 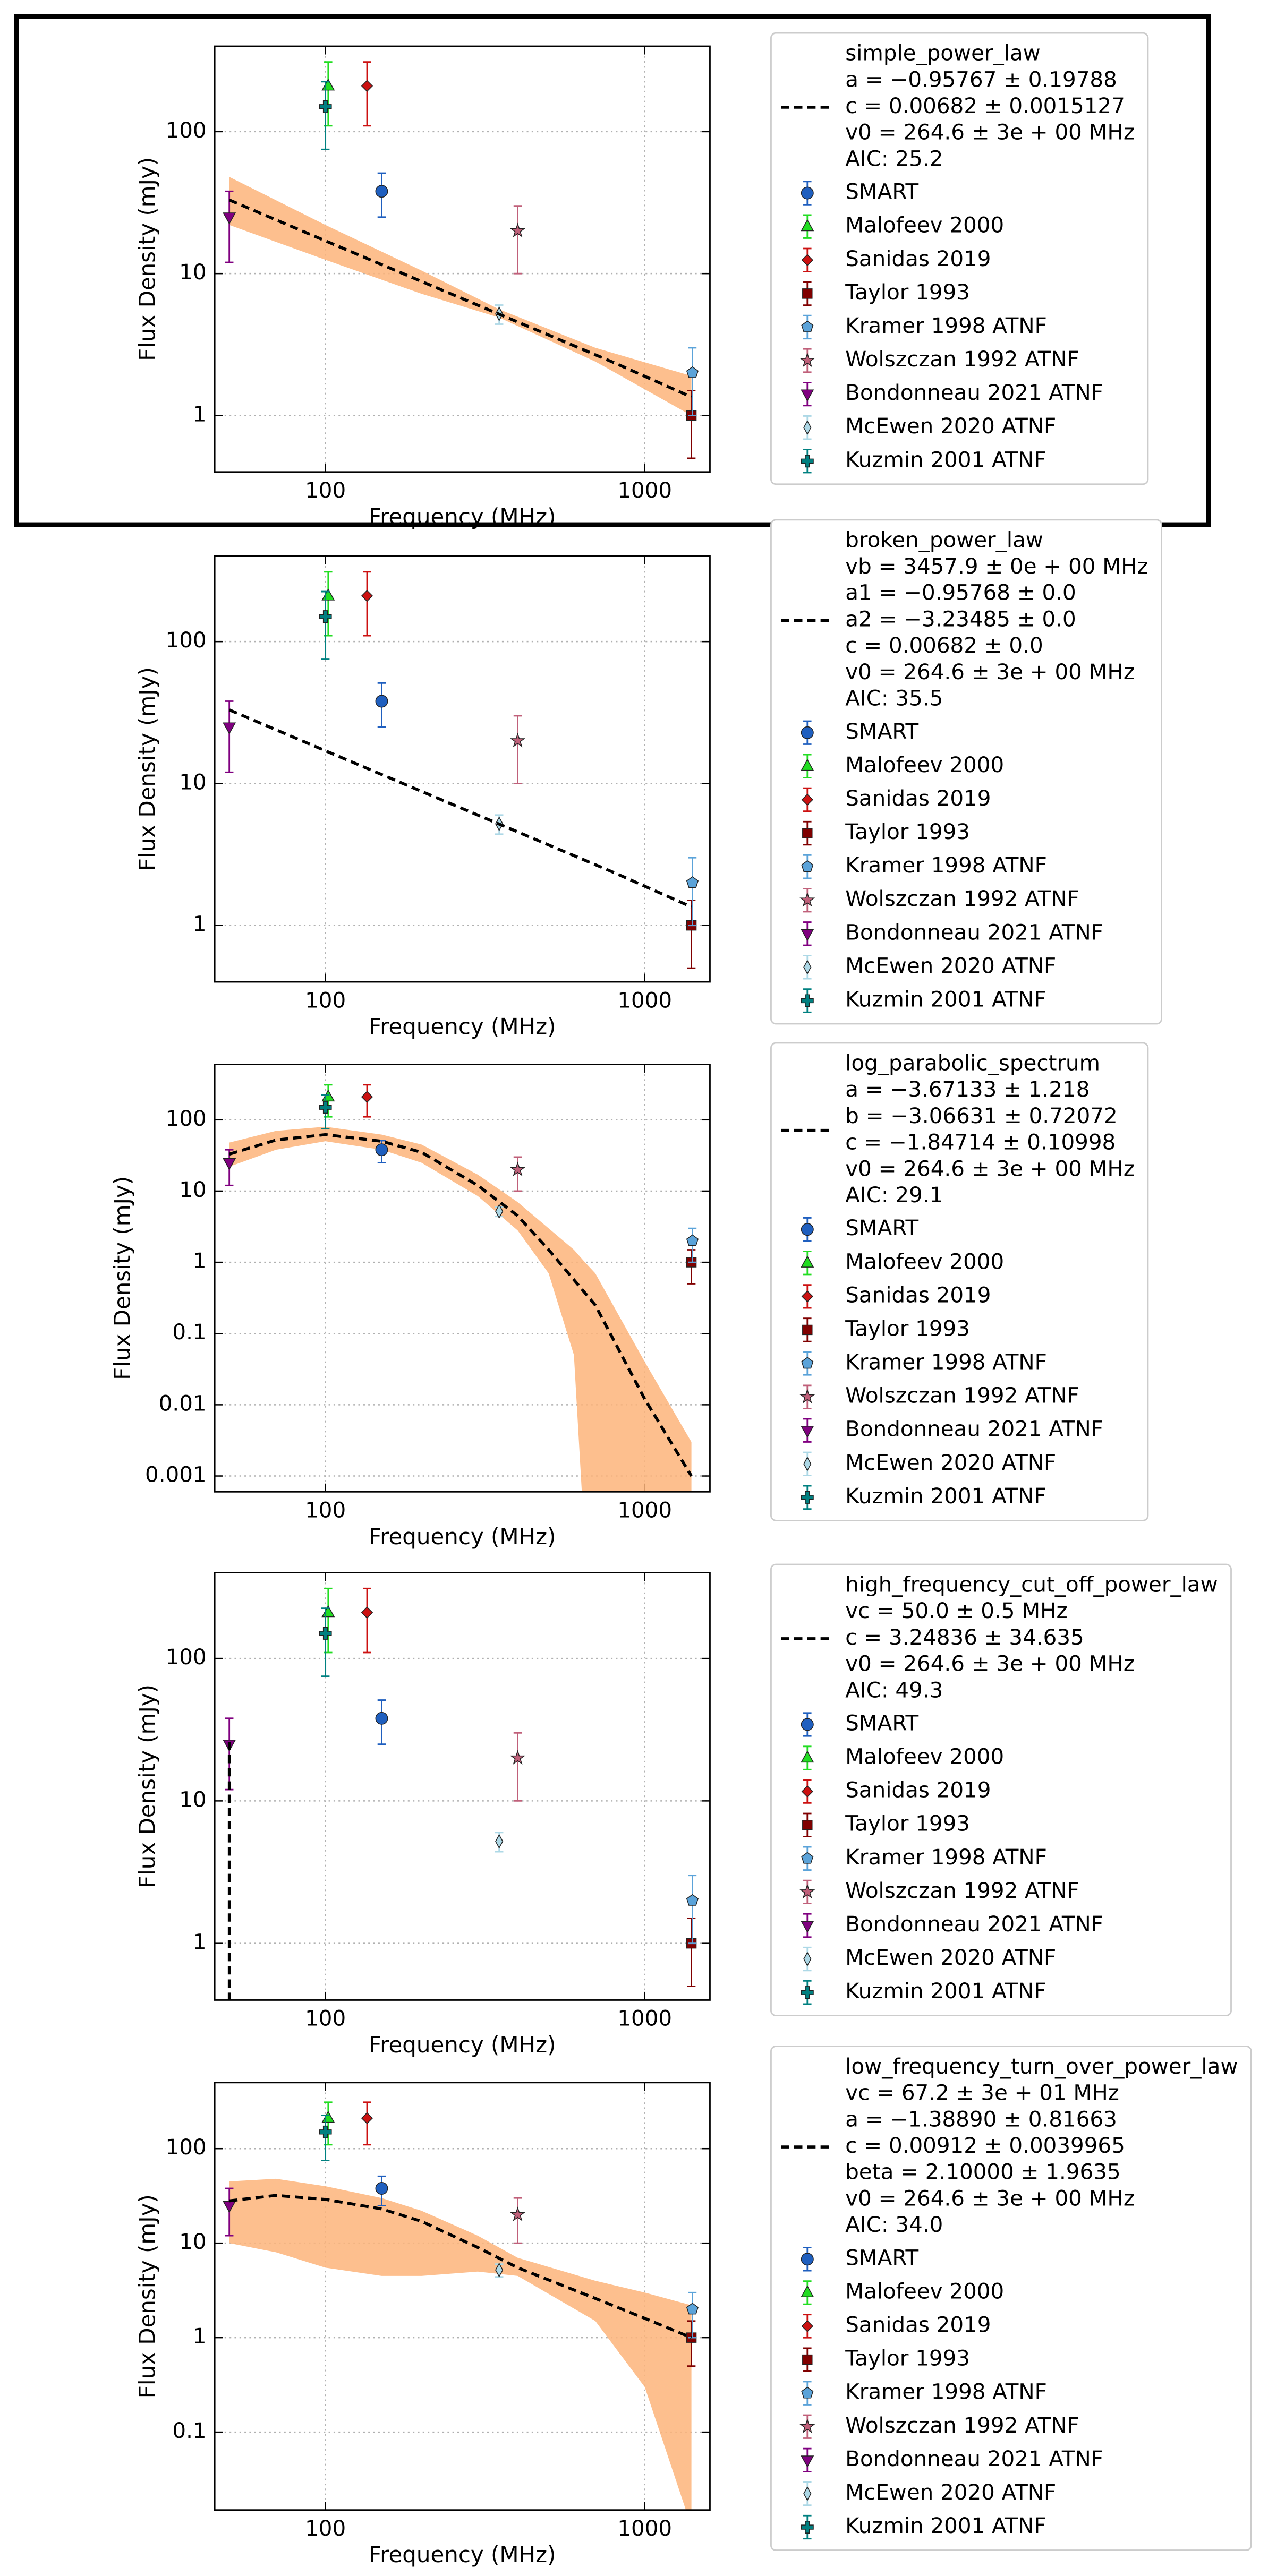 What do you see at coordinates (961, 619) in the screenshot?
I see `legend-label: a2 = −3.23485 ± 0.0` at bounding box center [961, 619].